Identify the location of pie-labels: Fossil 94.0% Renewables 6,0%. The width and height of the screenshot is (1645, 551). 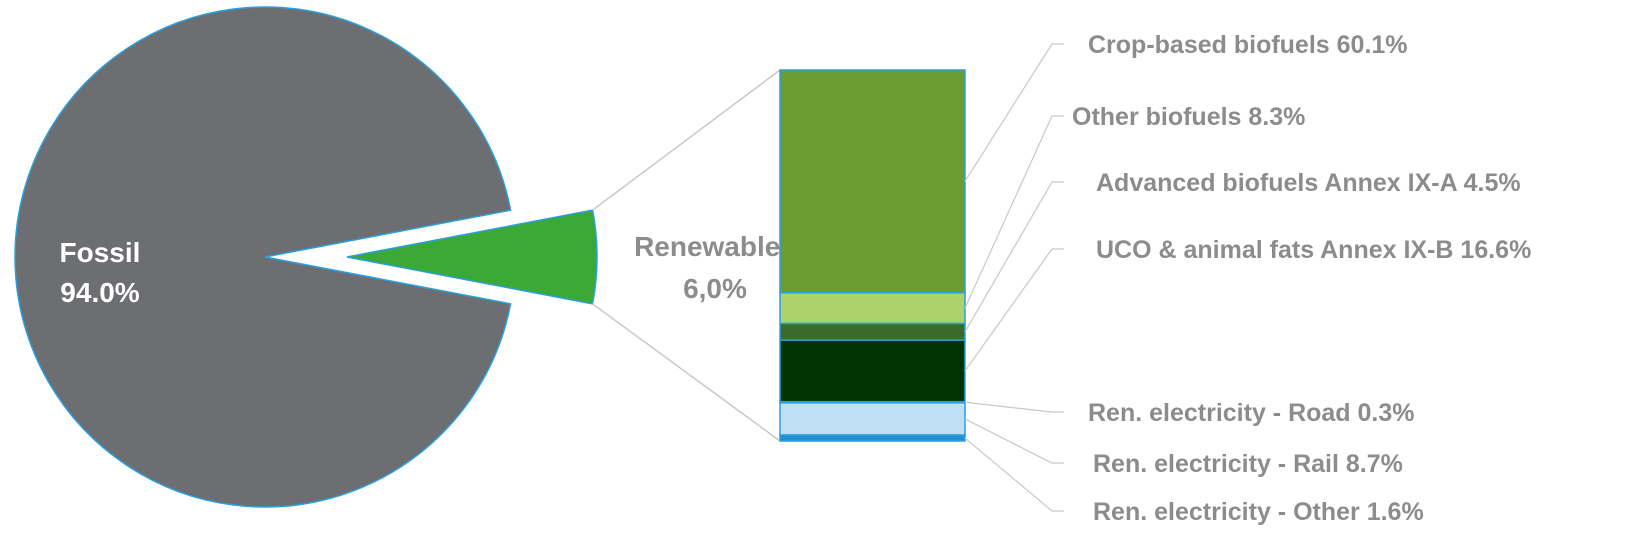
(428, 269).